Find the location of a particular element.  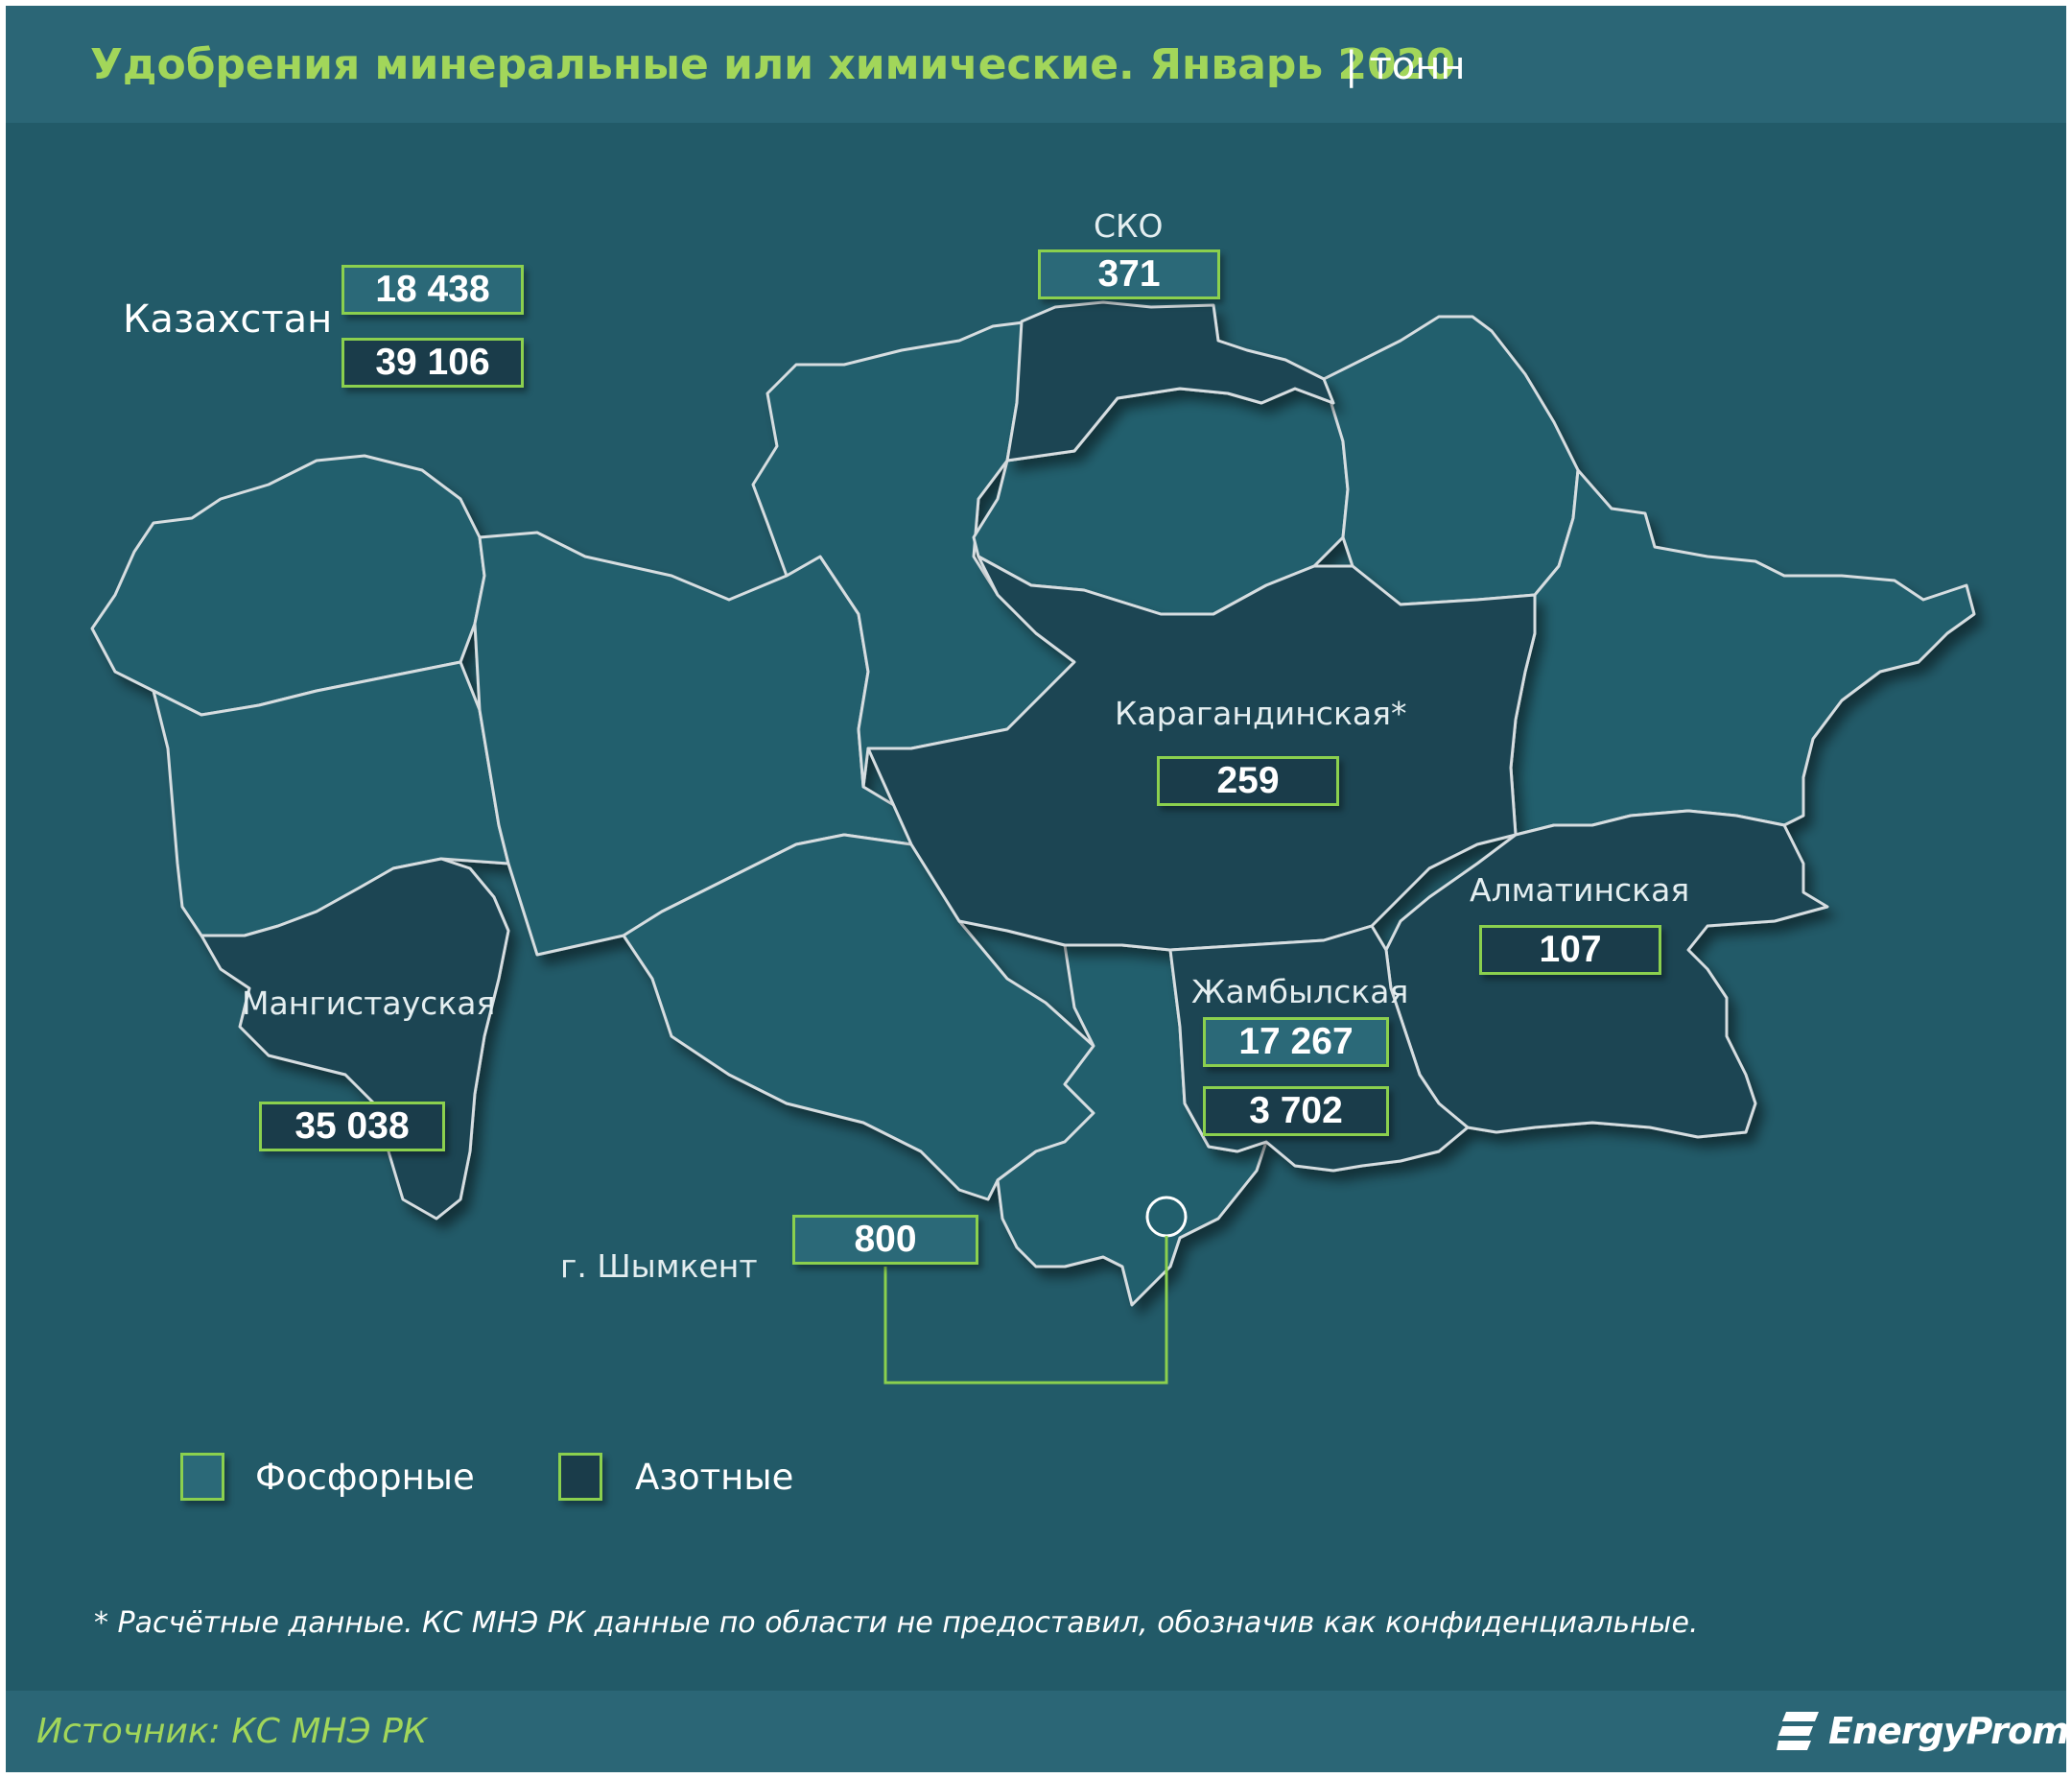

region-east-kazakhstan is located at coordinates (1742, 652).